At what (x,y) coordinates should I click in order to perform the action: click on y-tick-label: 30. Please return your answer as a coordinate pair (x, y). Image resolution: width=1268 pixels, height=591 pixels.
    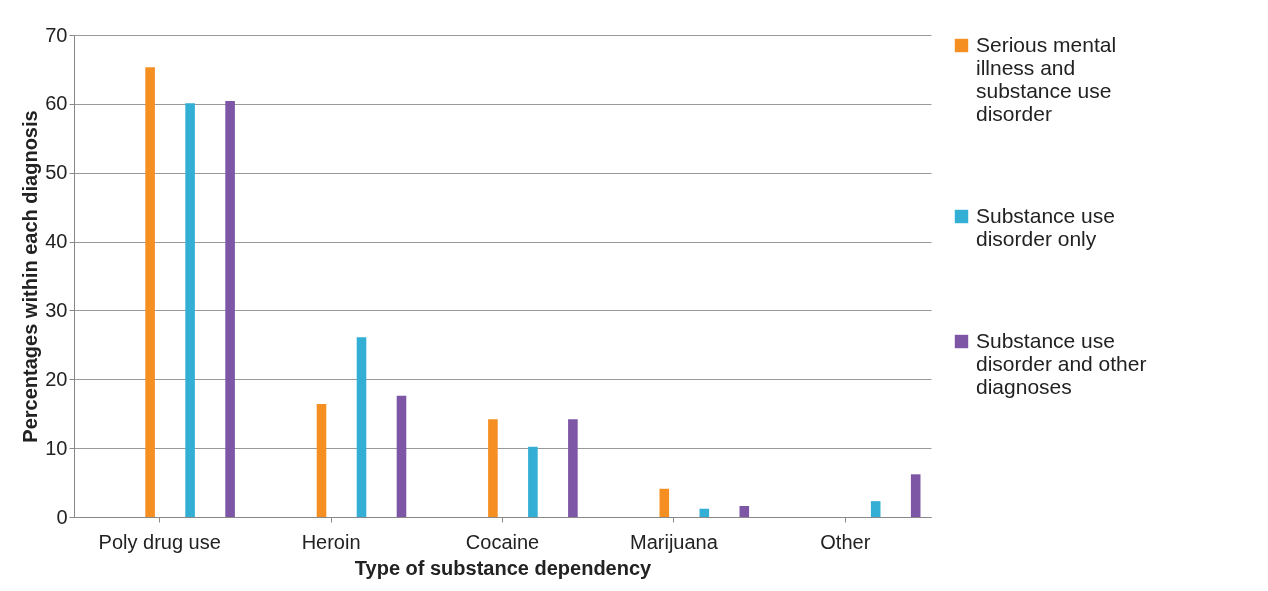
    Looking at the image, I should click on (56, 309).